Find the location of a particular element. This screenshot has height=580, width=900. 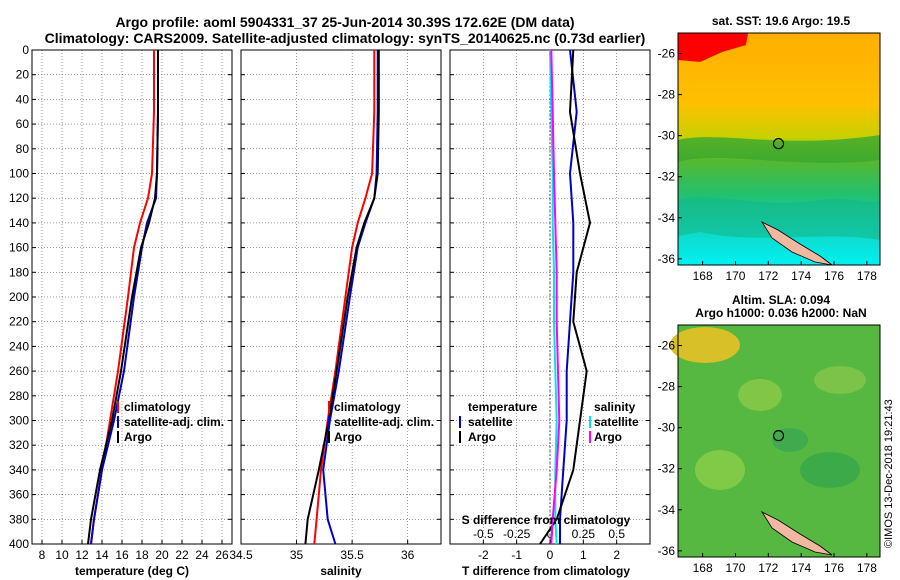

x-tick-label: 20 is located at coordinates (162, 555).